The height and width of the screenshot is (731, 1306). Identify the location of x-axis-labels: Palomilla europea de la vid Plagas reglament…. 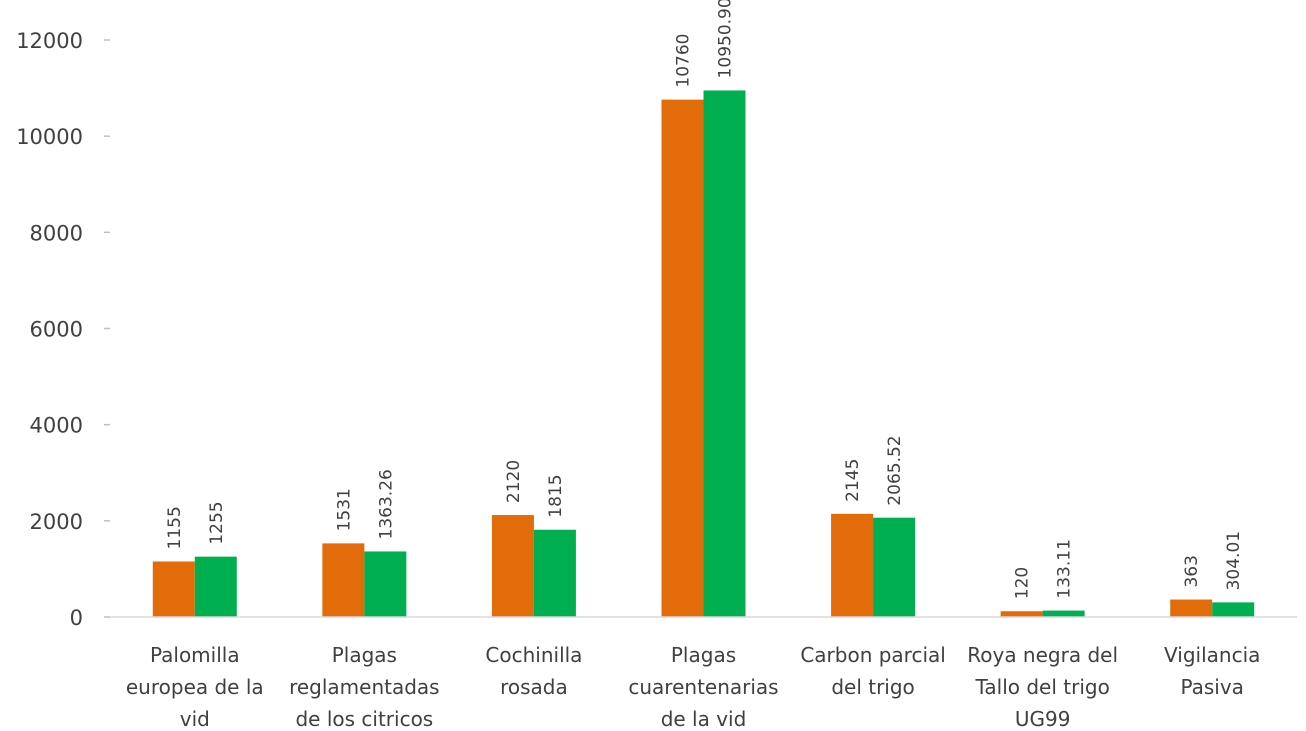
(693, 687).